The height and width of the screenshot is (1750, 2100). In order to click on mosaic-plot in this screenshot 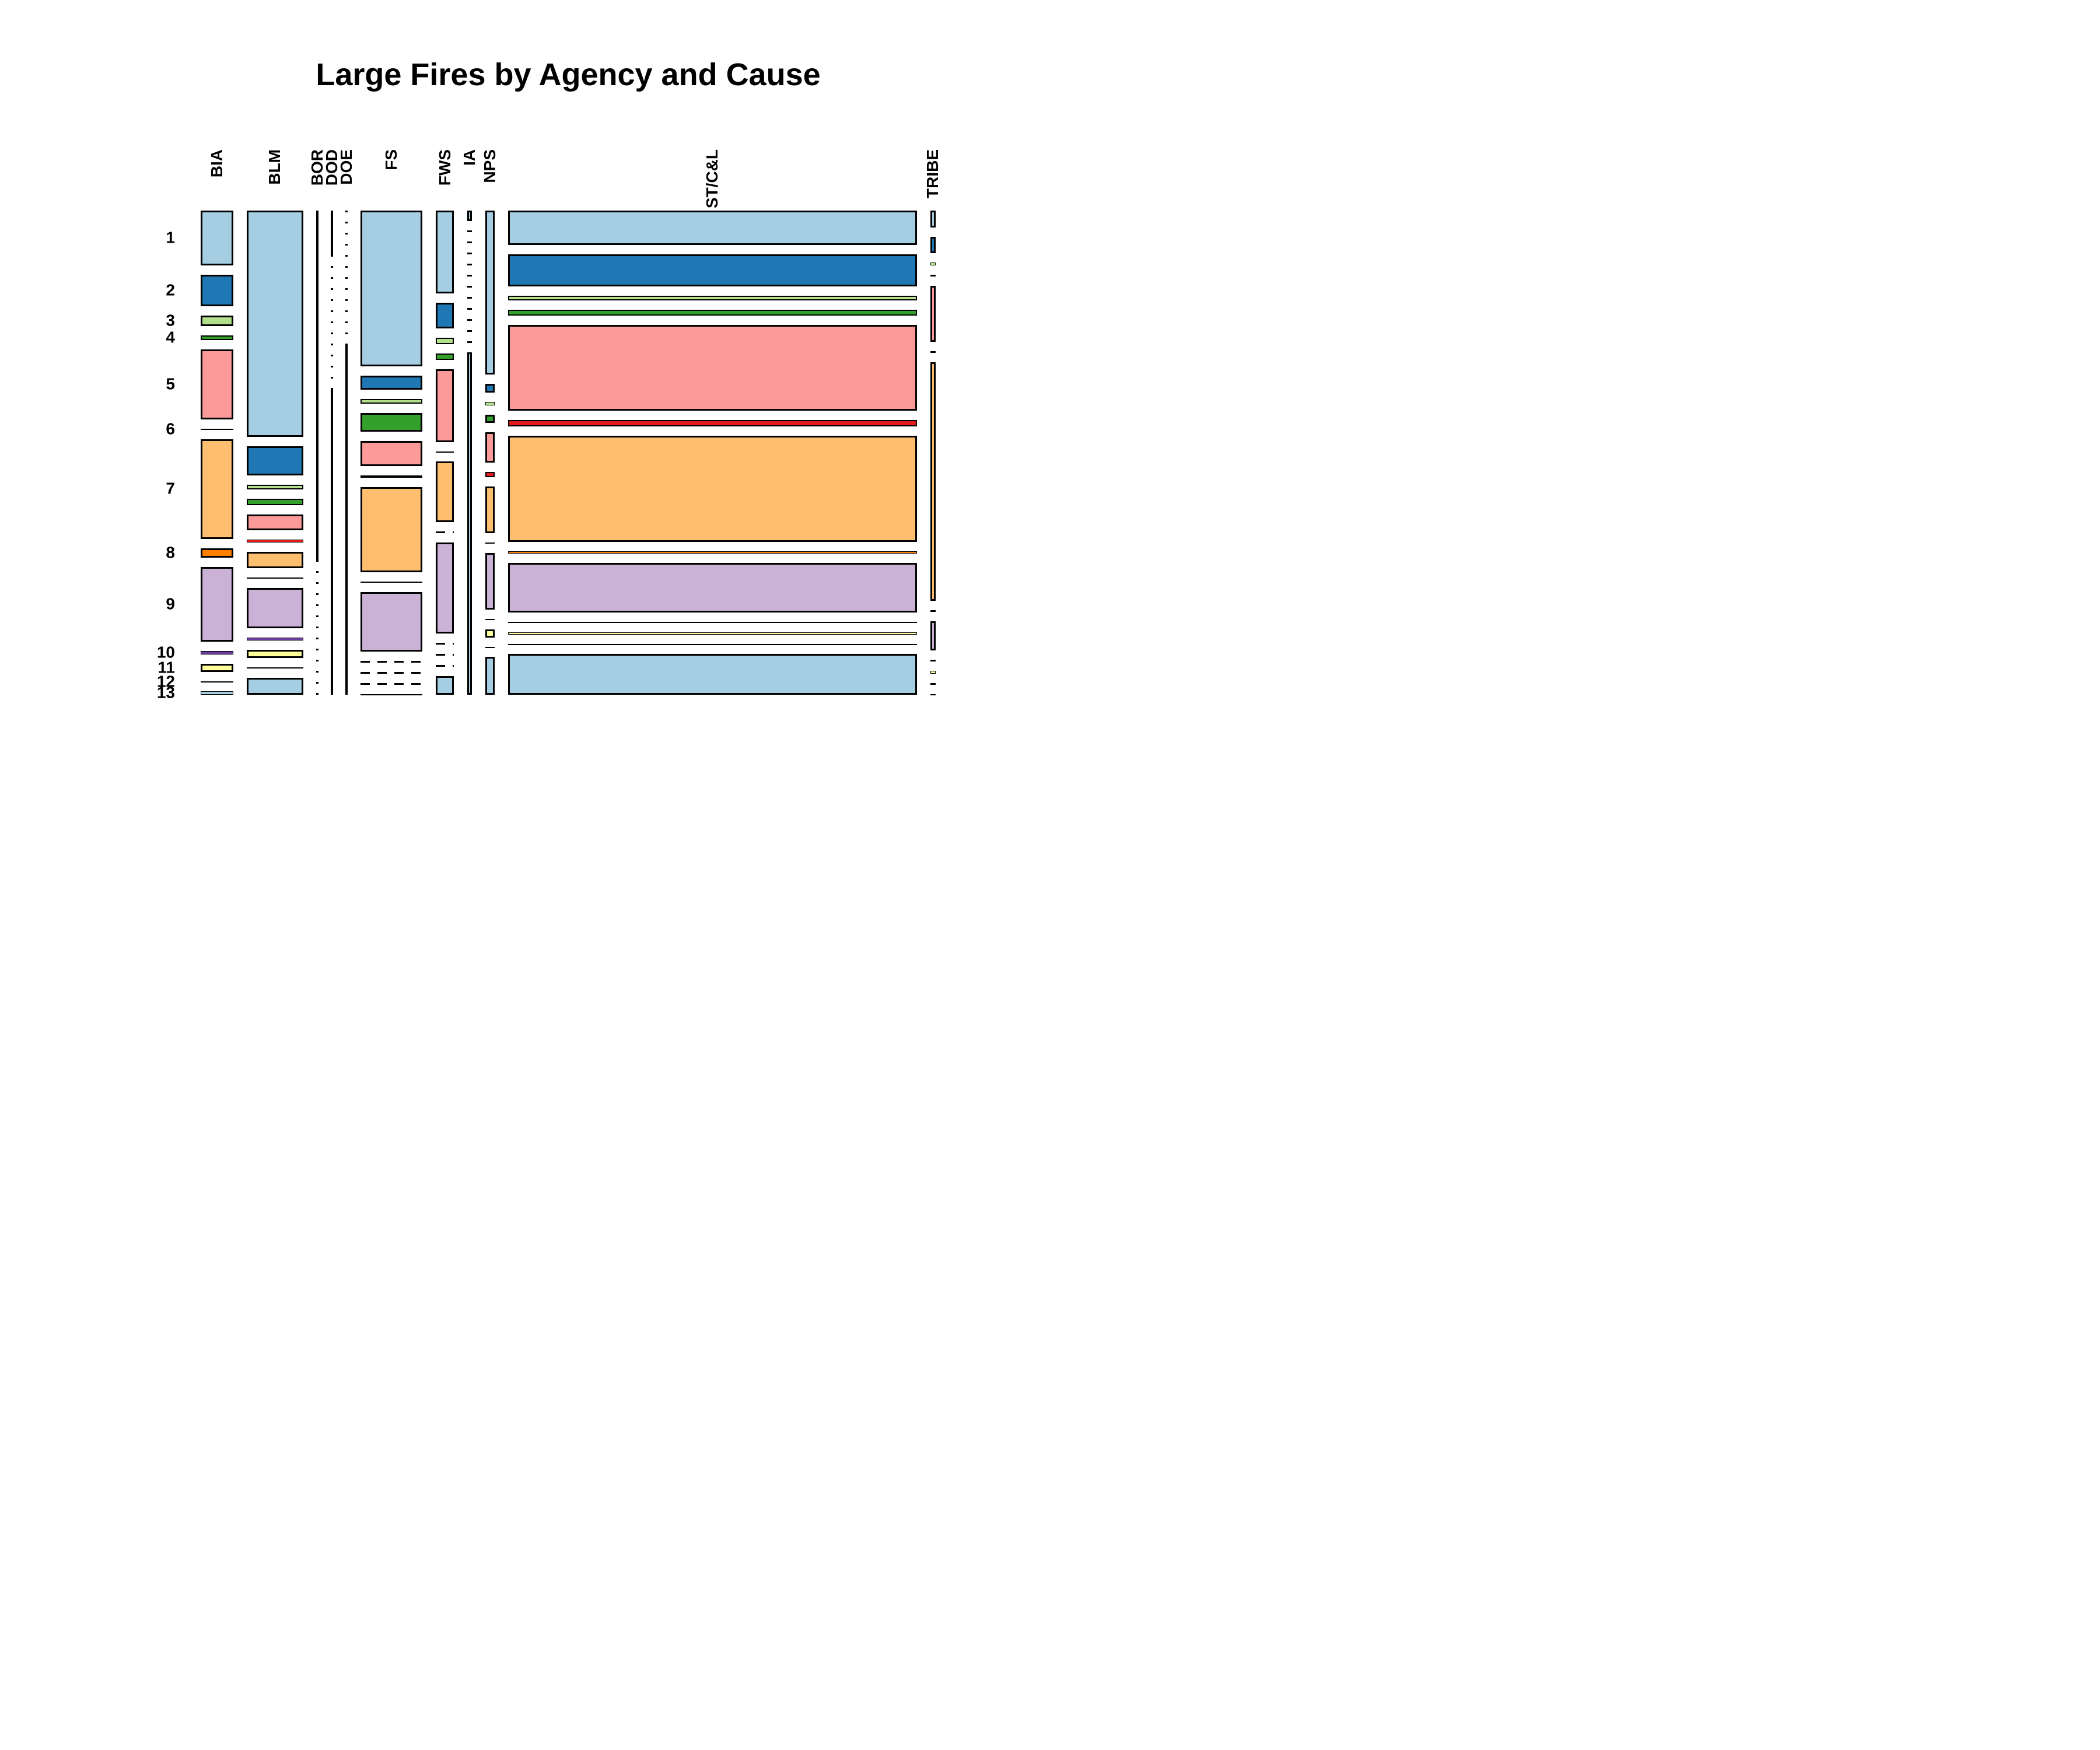, I will do `click(568, 453)`.